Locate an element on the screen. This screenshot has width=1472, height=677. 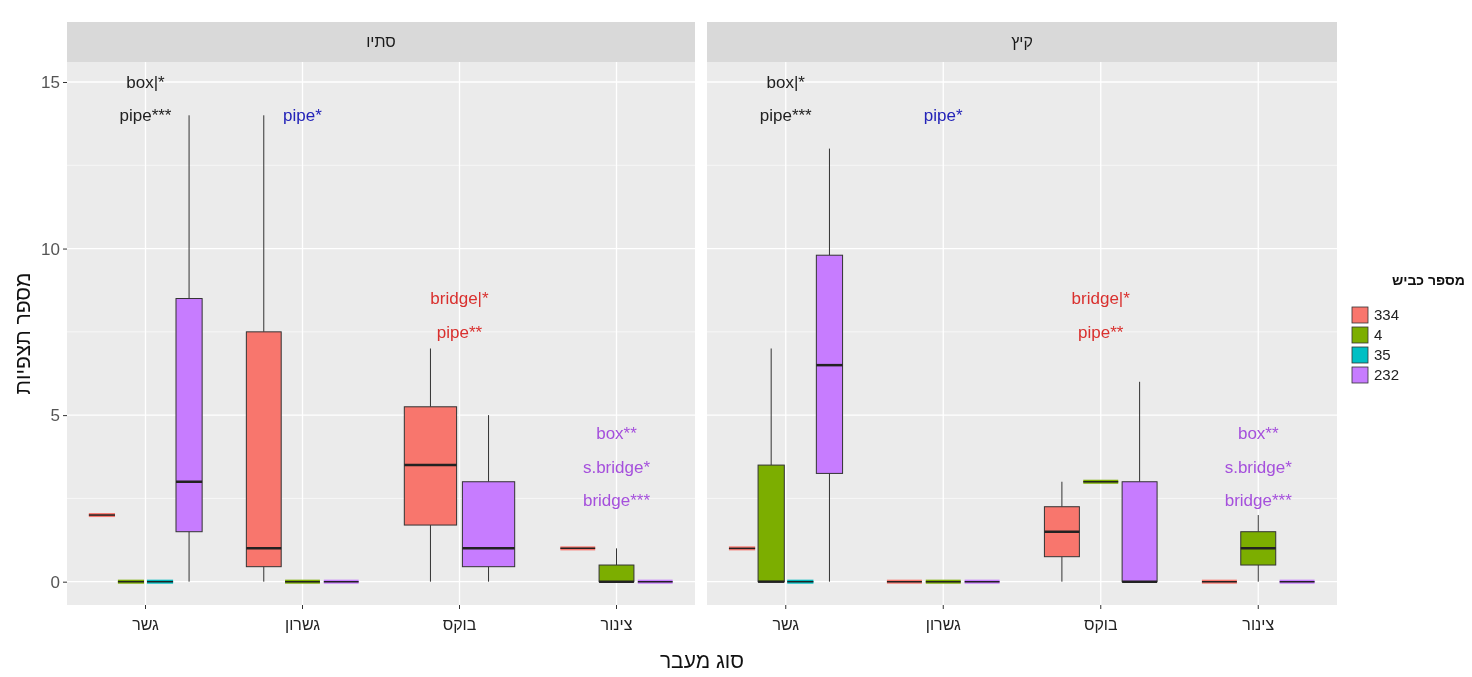
y-tick-label: 0 is located at coordinates (55, 582).